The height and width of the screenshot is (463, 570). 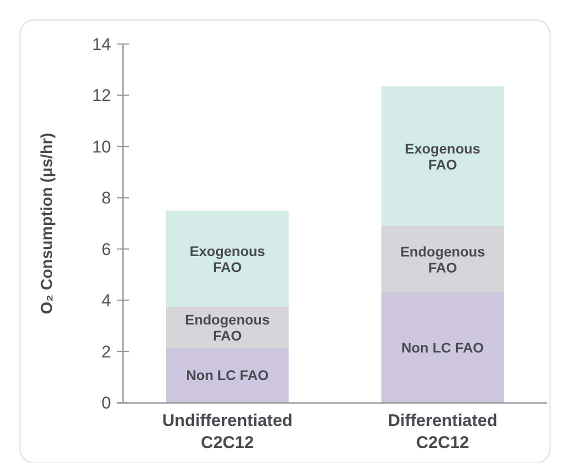 I want to click on text: Exogenous FAO, so click(x=228, y=259).